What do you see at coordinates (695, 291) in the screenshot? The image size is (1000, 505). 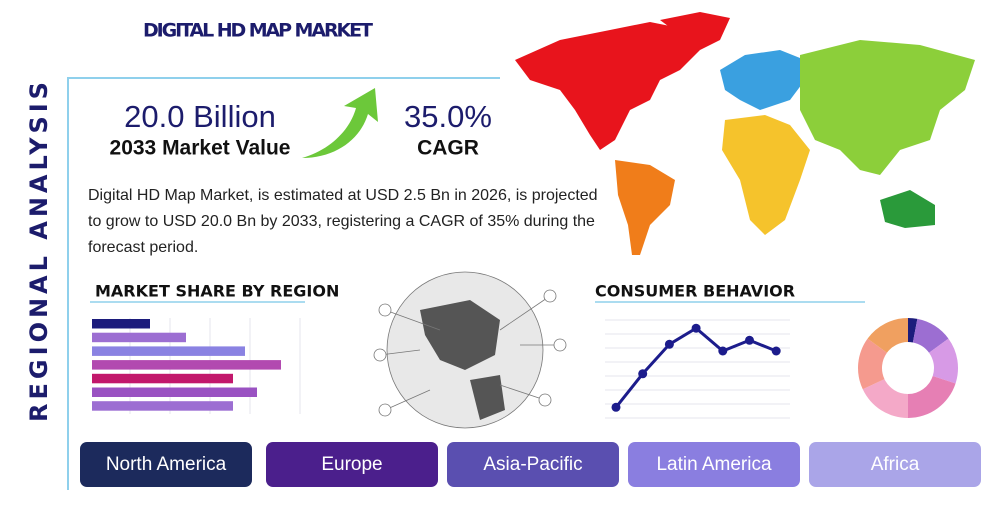 I see `section-title: CONSUMER BEHAVIOR` at bounding box center [695, 291].